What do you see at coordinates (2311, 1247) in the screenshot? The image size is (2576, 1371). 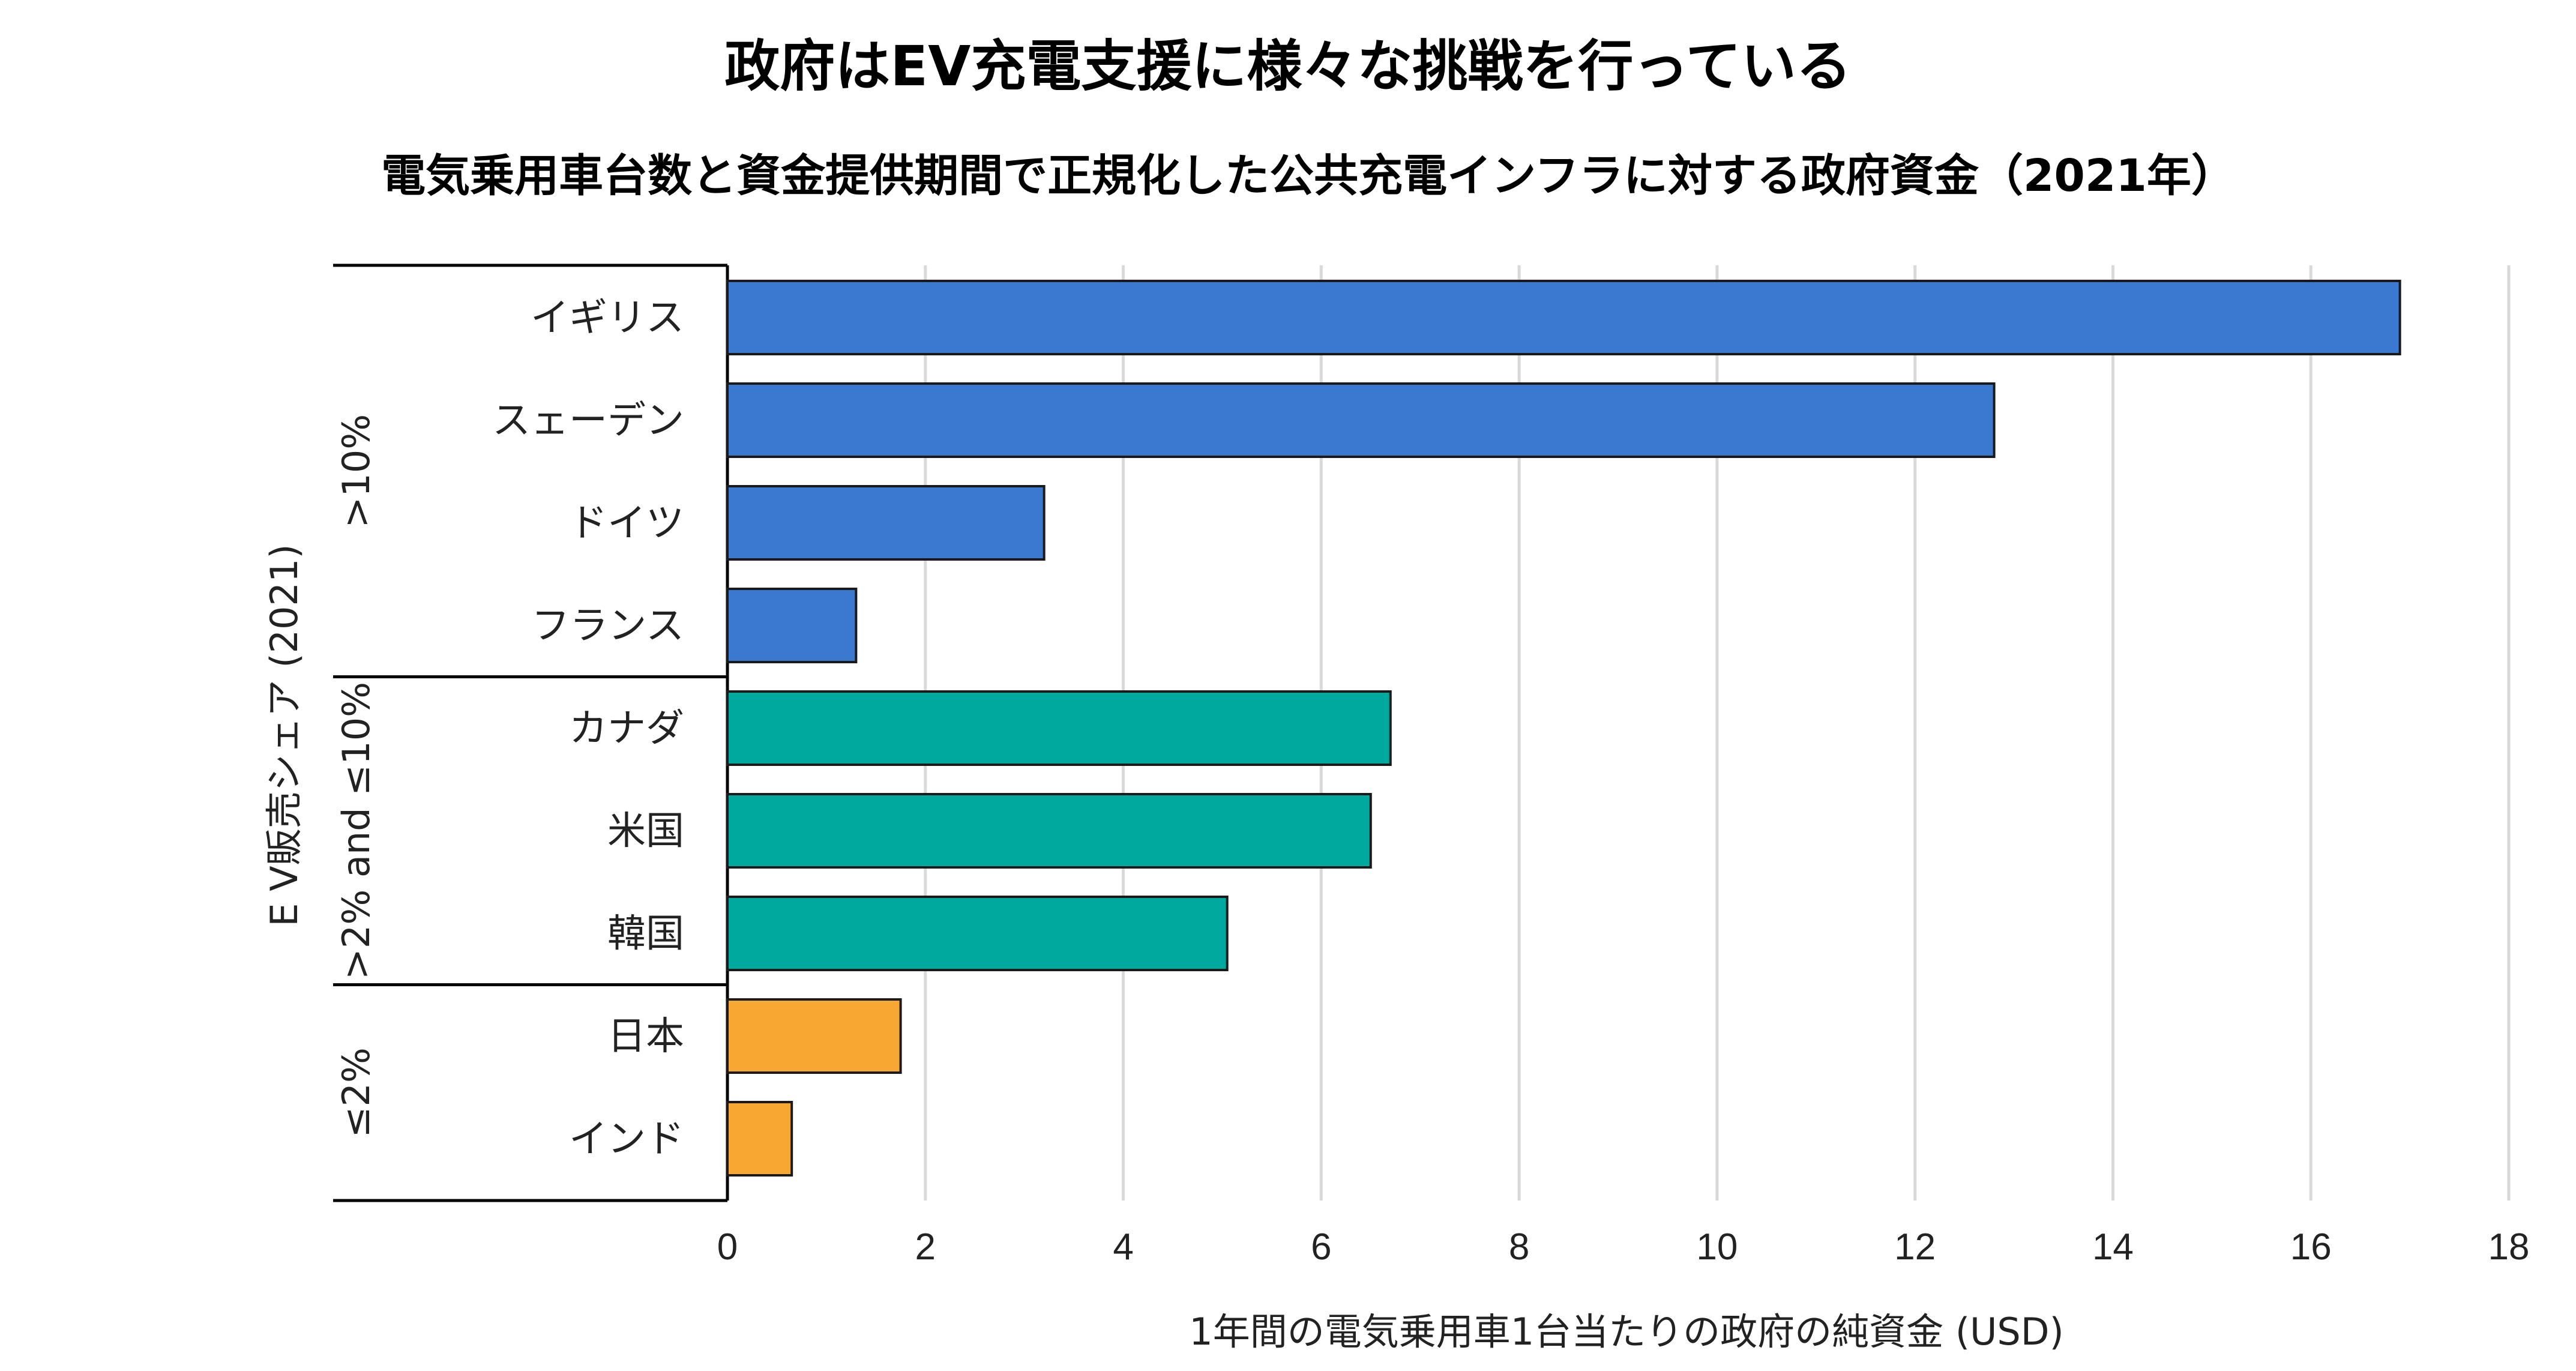 I see `x-tick-label: 16` at bounding box center [2311, 1247].